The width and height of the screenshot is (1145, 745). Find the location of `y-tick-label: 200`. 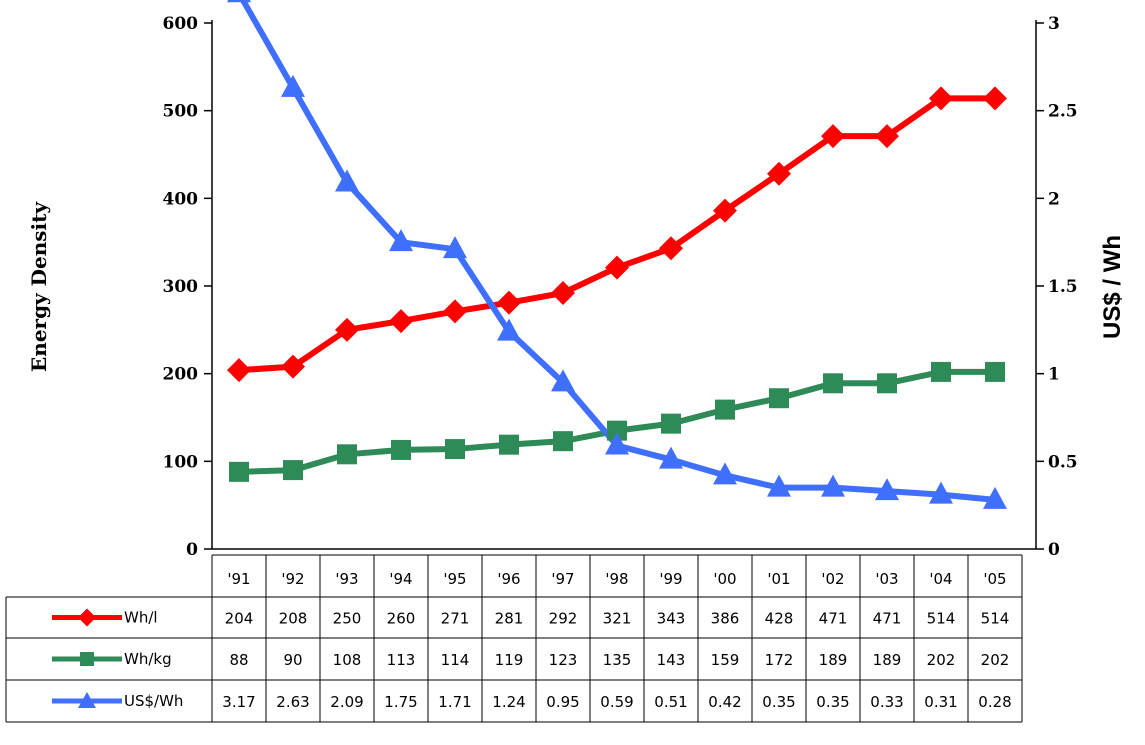

y-tick-label: 200 is located at coordinates (181, 375).